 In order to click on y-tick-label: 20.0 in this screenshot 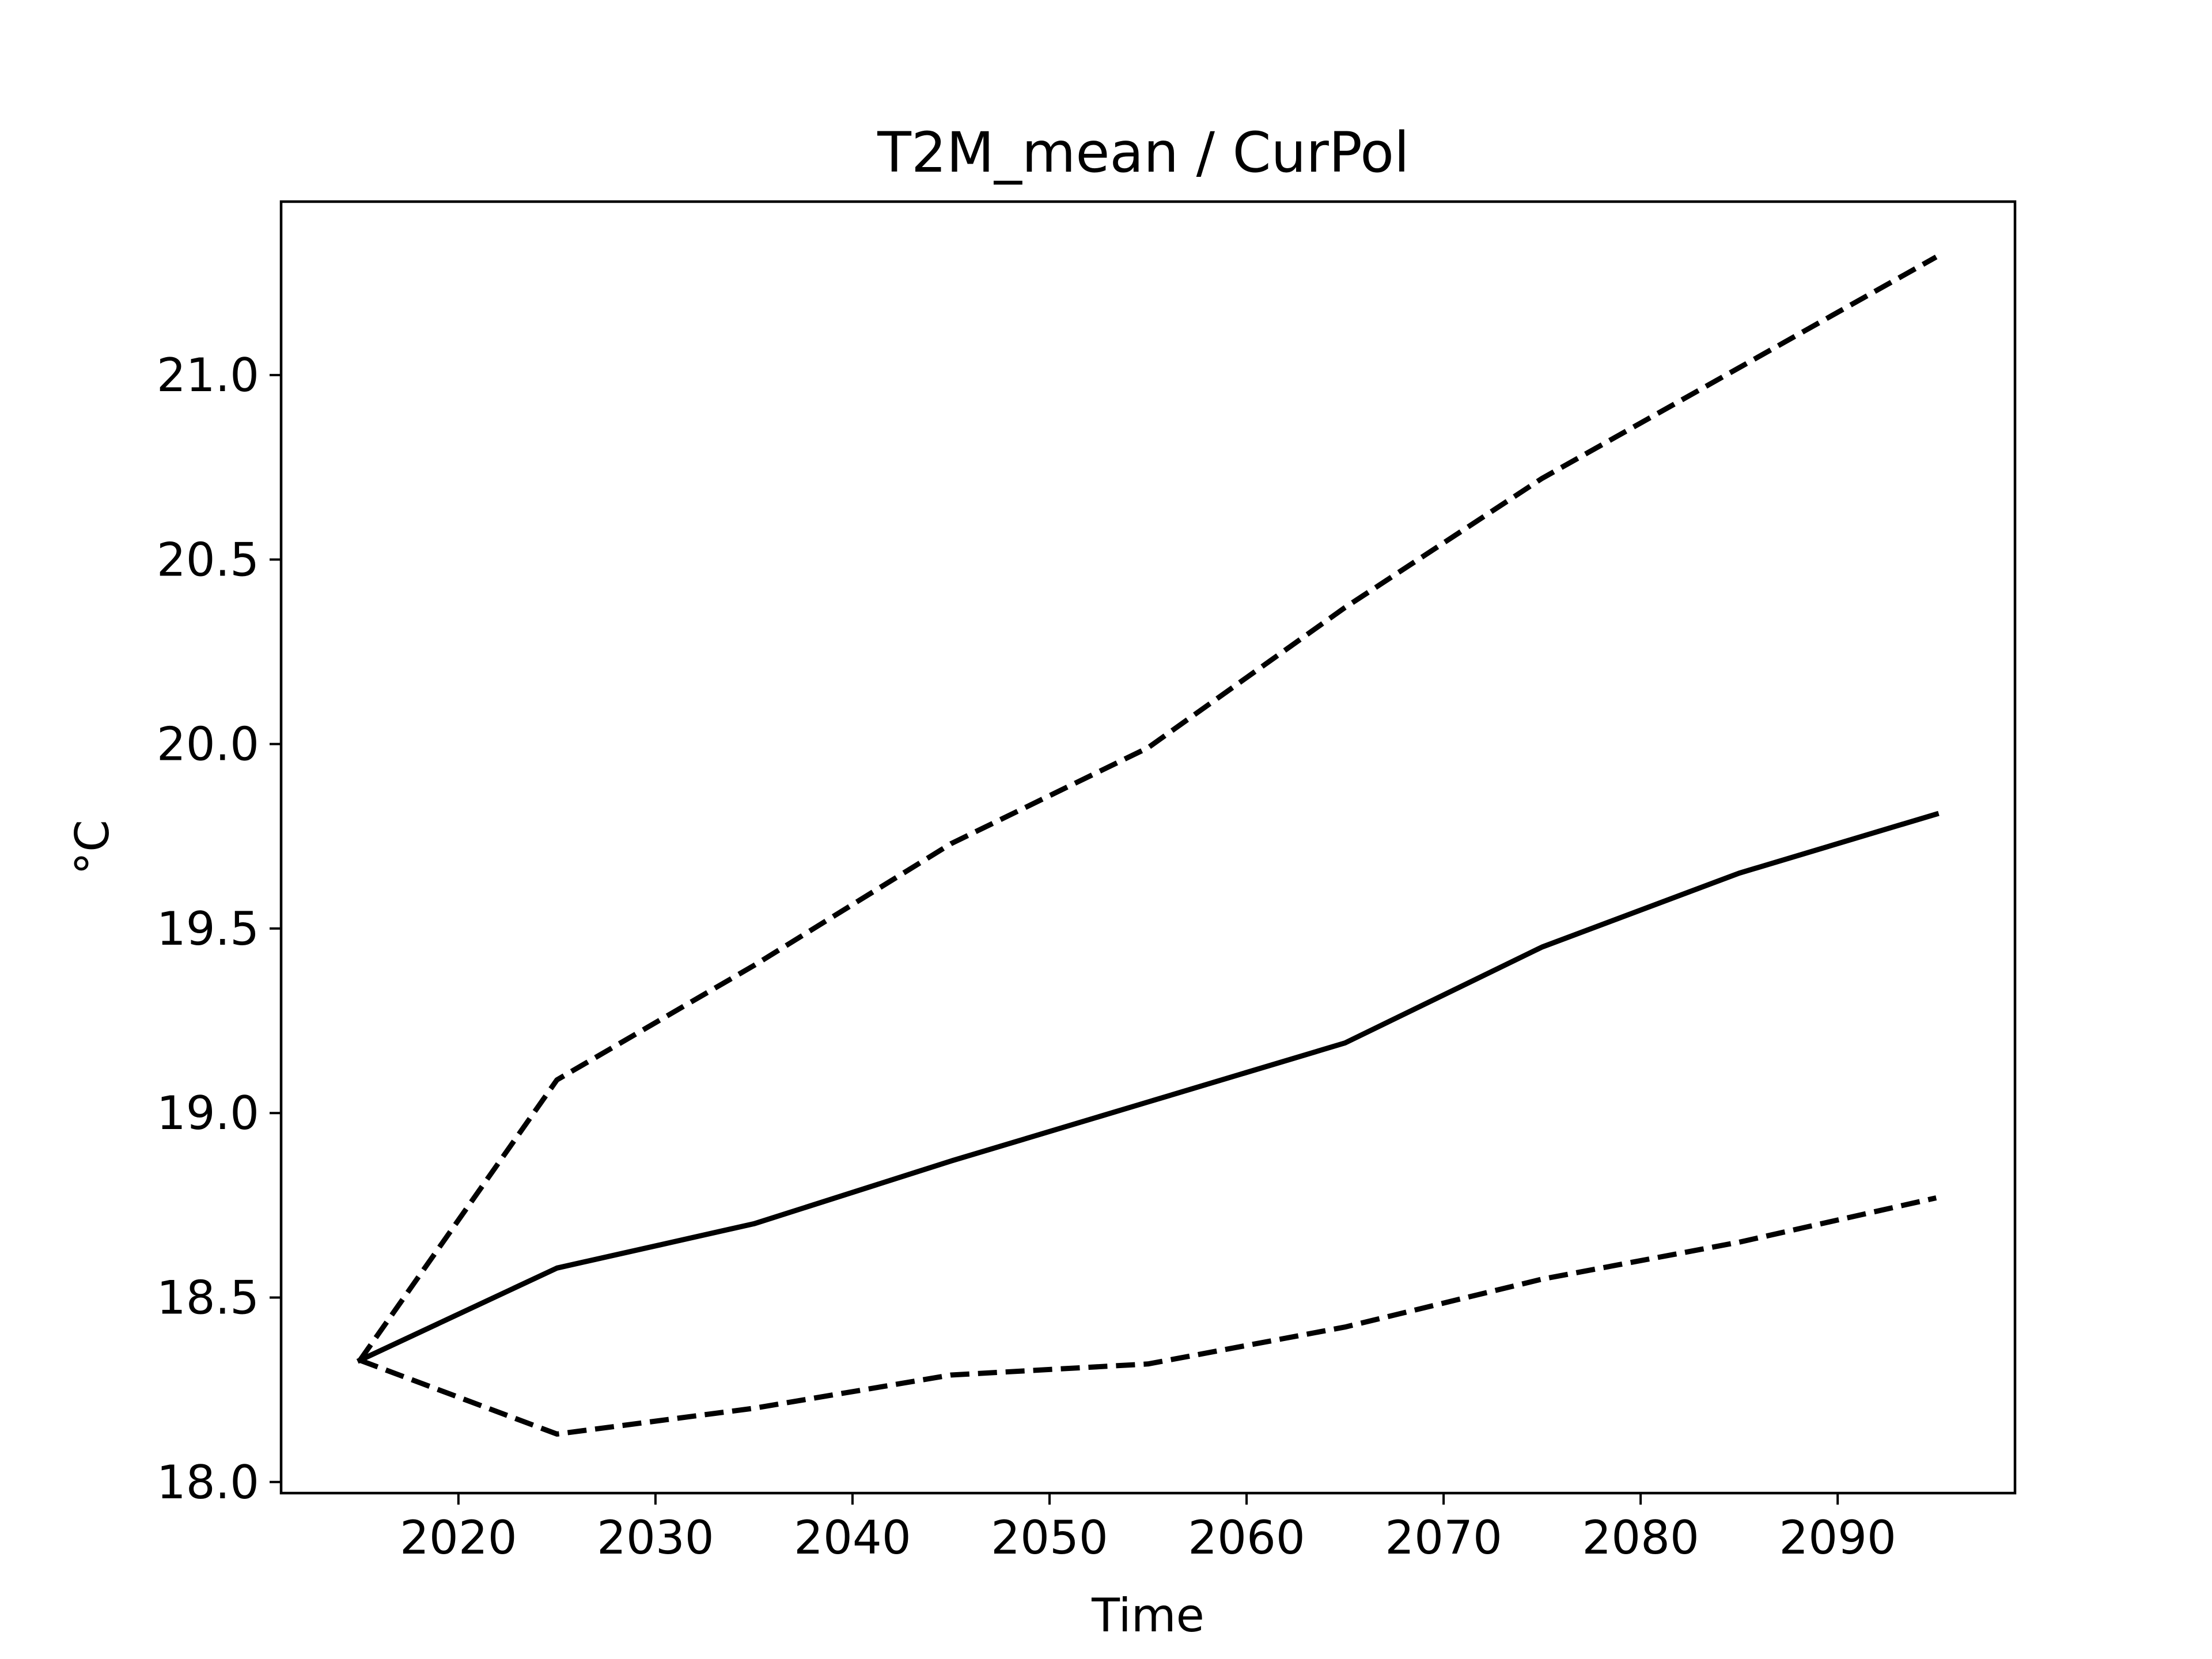, I will do `click(208, 744)`.